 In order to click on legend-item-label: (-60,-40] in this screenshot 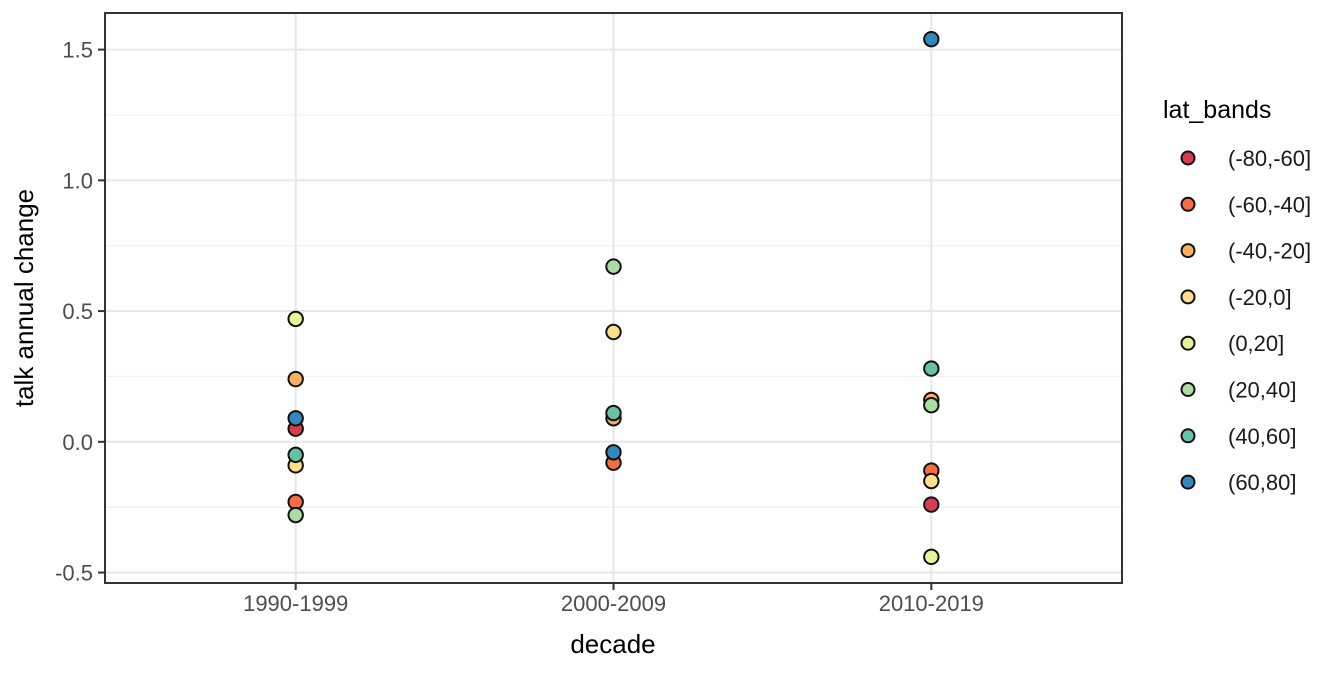, I will do `click(1269, 204)`.